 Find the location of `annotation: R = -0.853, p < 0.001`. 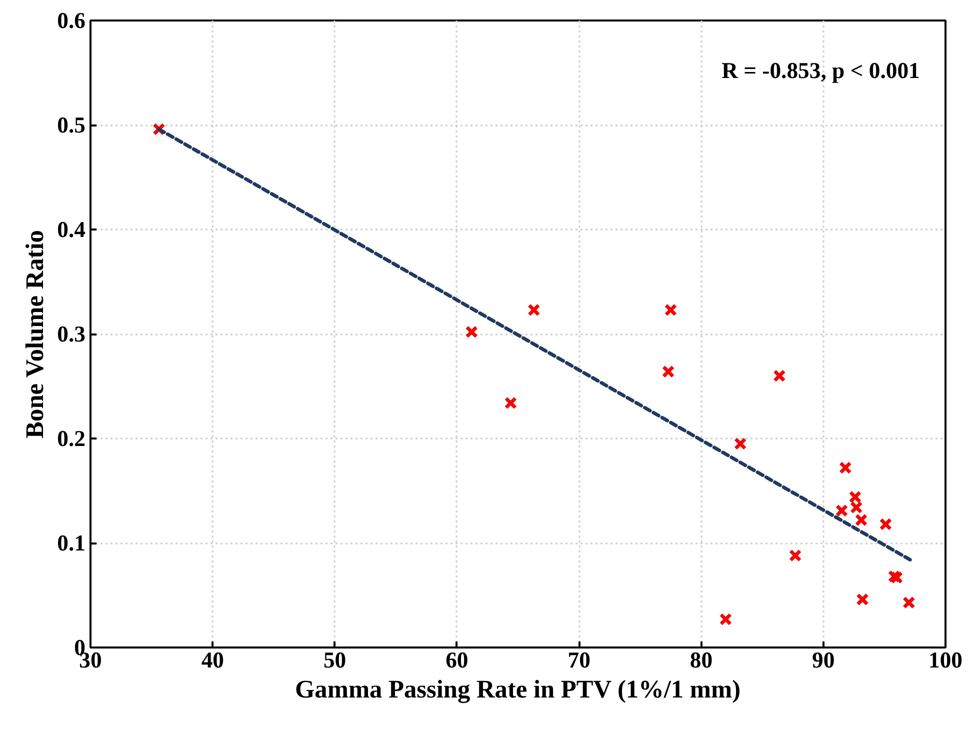

annotation: R = -0.853, p < 0.001 is located at coordinates (821, 71).